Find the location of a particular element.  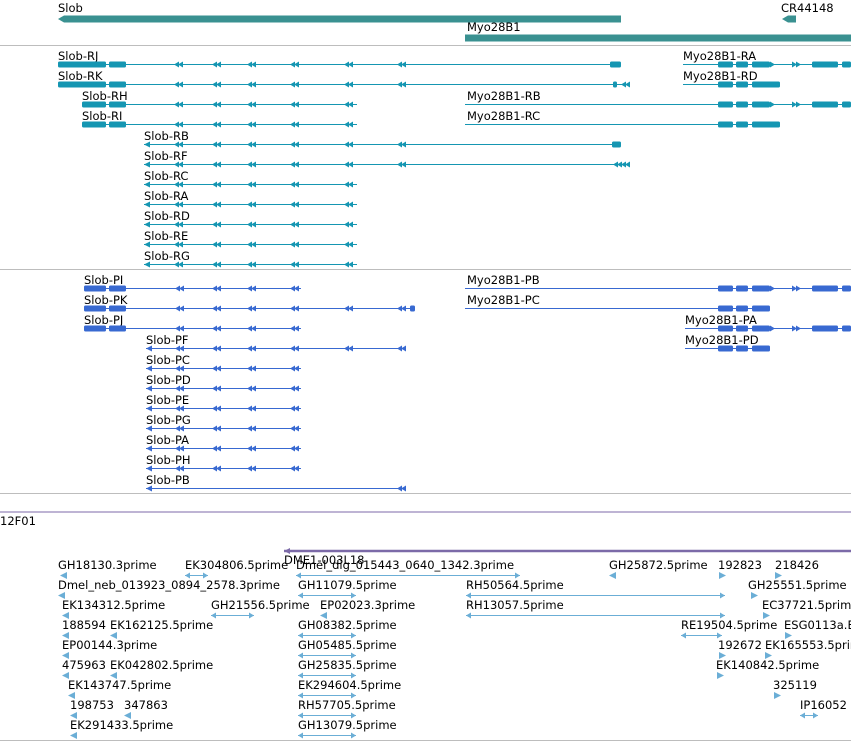

transcript-label: Slob-PH is located at coordinates (168, 460).